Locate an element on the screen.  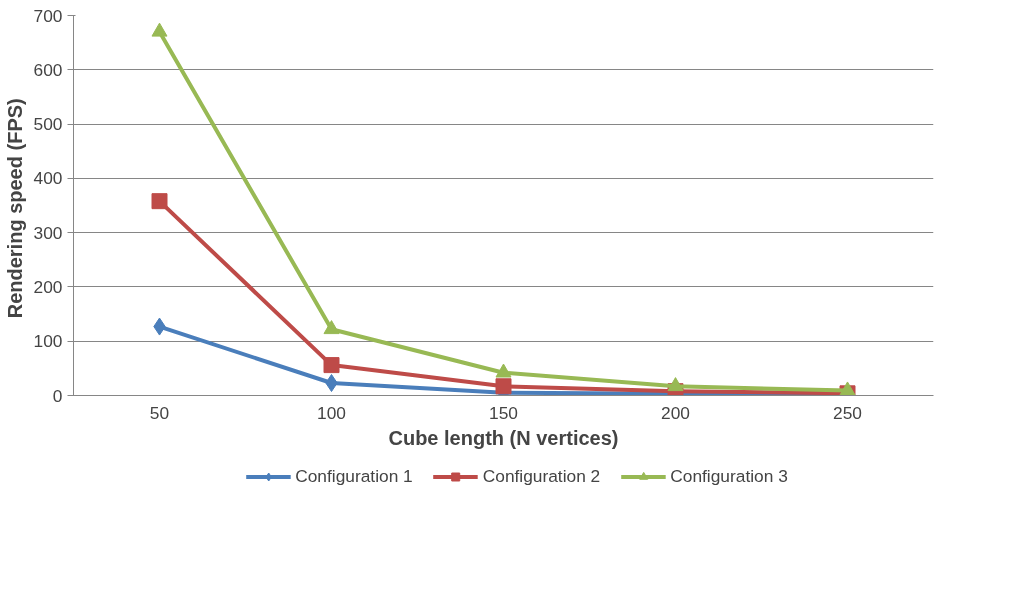
x-tick-label: 250 is located at coordinates (847, 412).